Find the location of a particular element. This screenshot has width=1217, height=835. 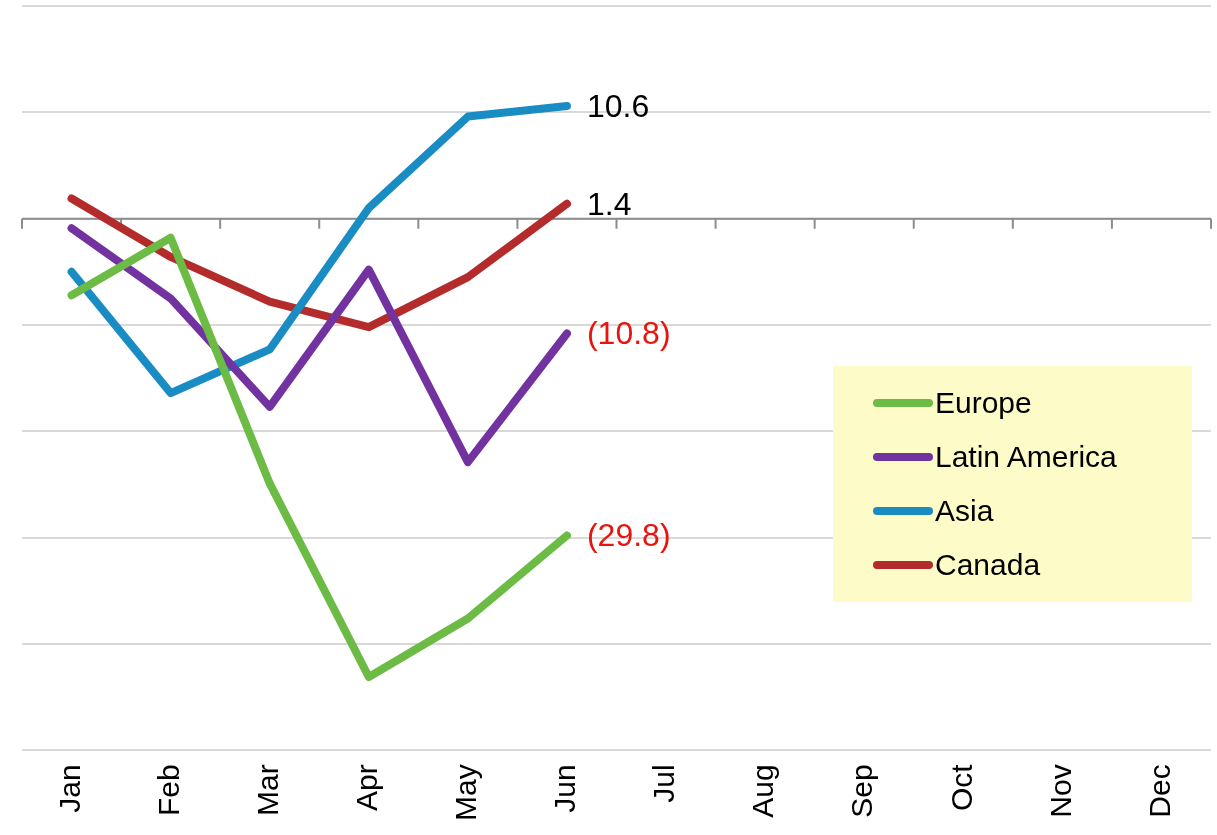

data-label: 10.6 is located at coordinates (618, 105).